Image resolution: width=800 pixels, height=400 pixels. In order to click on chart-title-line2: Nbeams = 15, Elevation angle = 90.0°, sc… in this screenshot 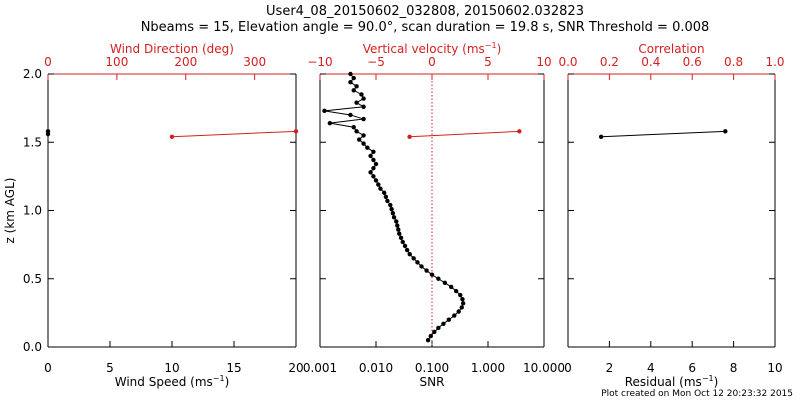, I will do `click(425, 27)`.